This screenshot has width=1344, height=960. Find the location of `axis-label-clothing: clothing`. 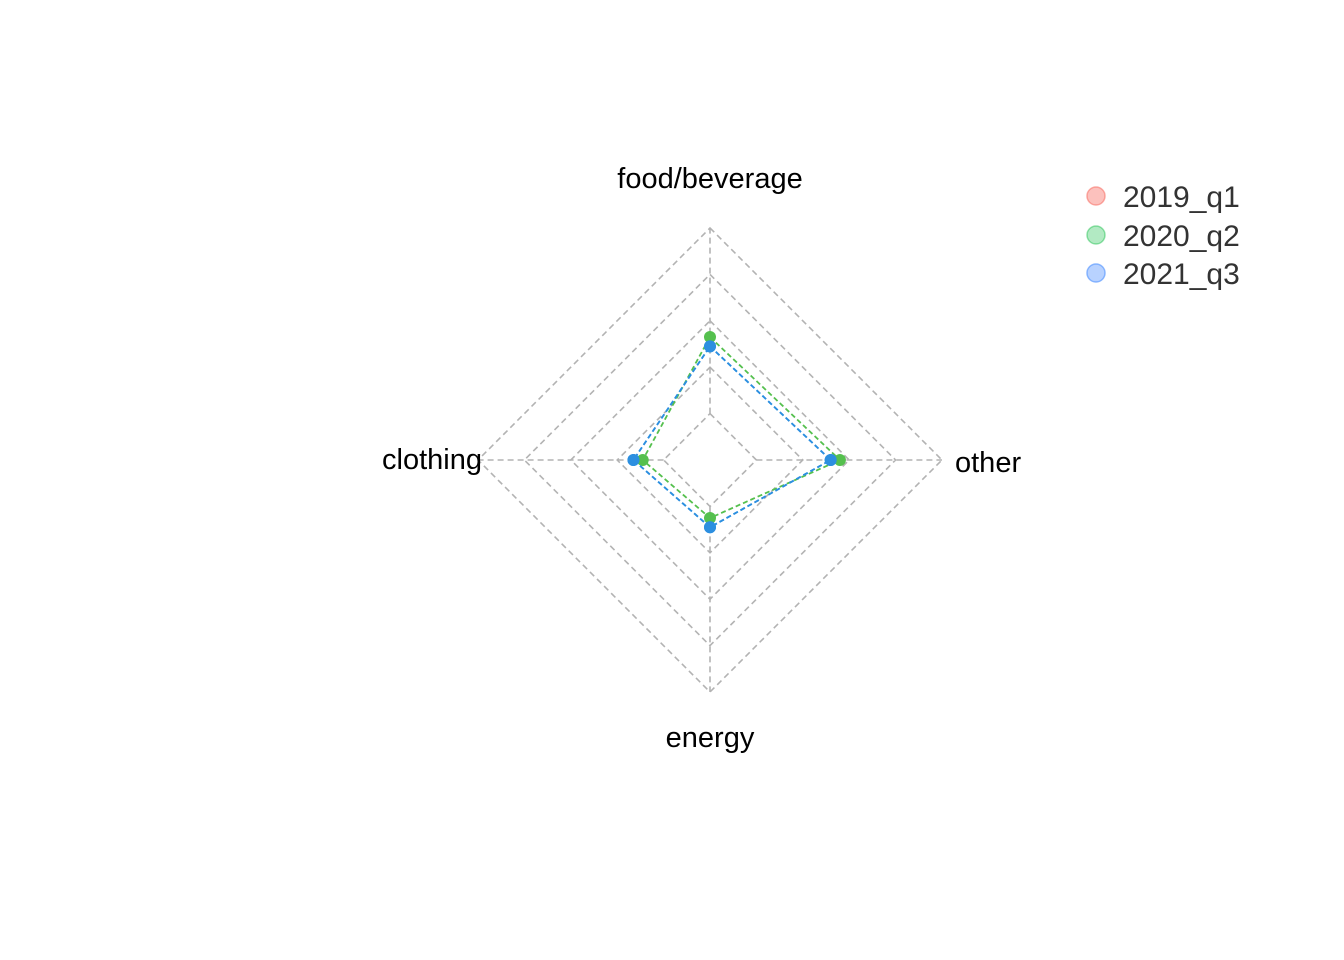

axis-label-clothing: clothing is located at coordinates (432, 460).